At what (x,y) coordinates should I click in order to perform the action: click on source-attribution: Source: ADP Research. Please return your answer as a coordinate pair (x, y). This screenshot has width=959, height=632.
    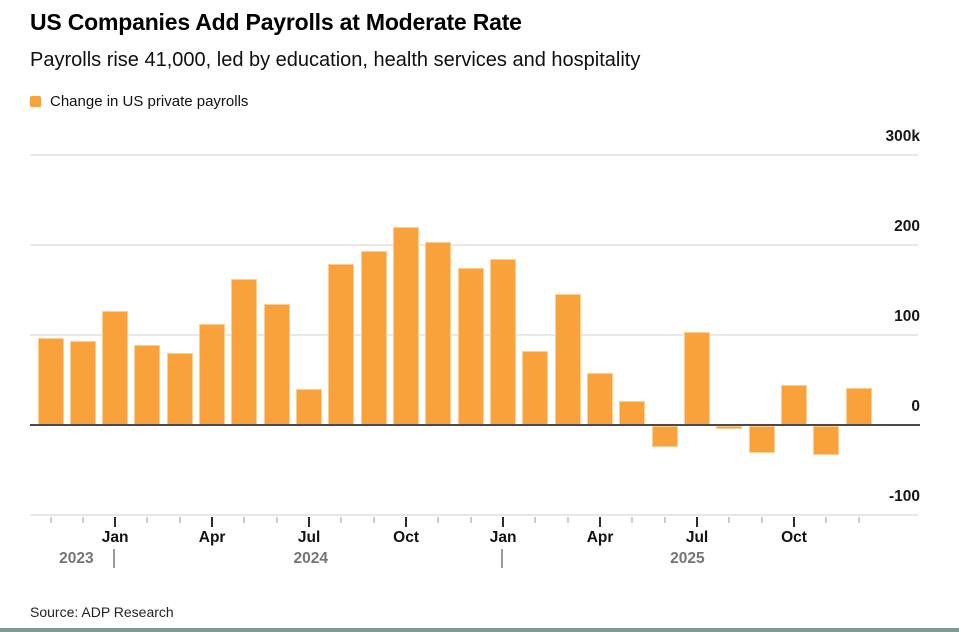
    Looking at the image, I should click on (102, 612).